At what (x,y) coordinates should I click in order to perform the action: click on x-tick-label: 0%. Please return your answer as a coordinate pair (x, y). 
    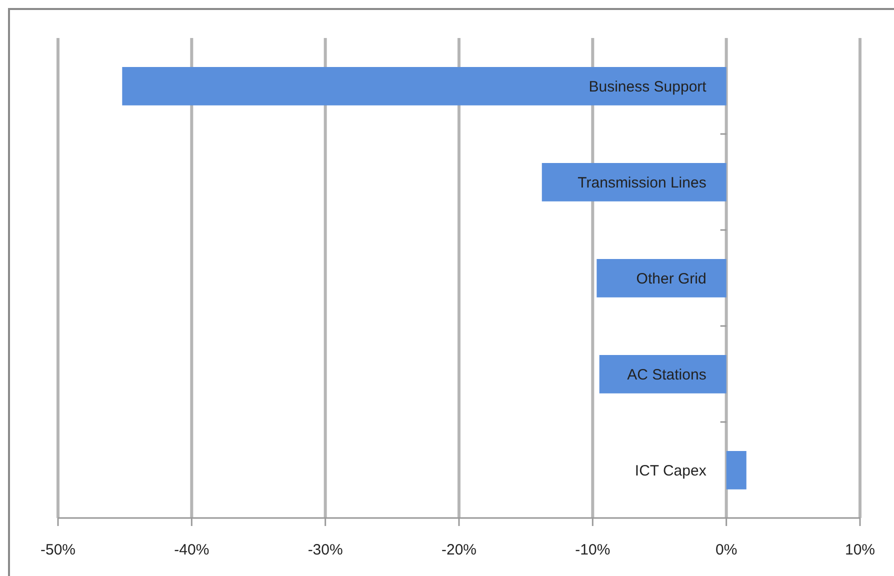
    Looking at the image, I should click on (726, 550).